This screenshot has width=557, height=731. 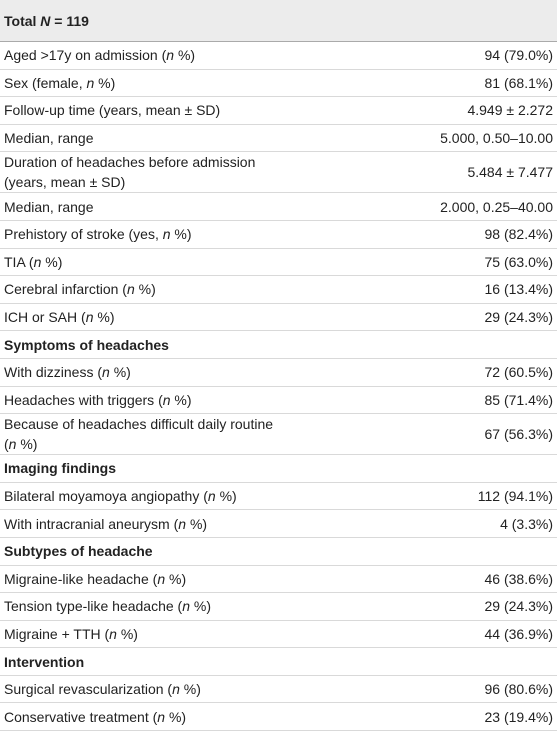 I want to click on section-title: Symptoms of headaches, so click(x=278, y=345).